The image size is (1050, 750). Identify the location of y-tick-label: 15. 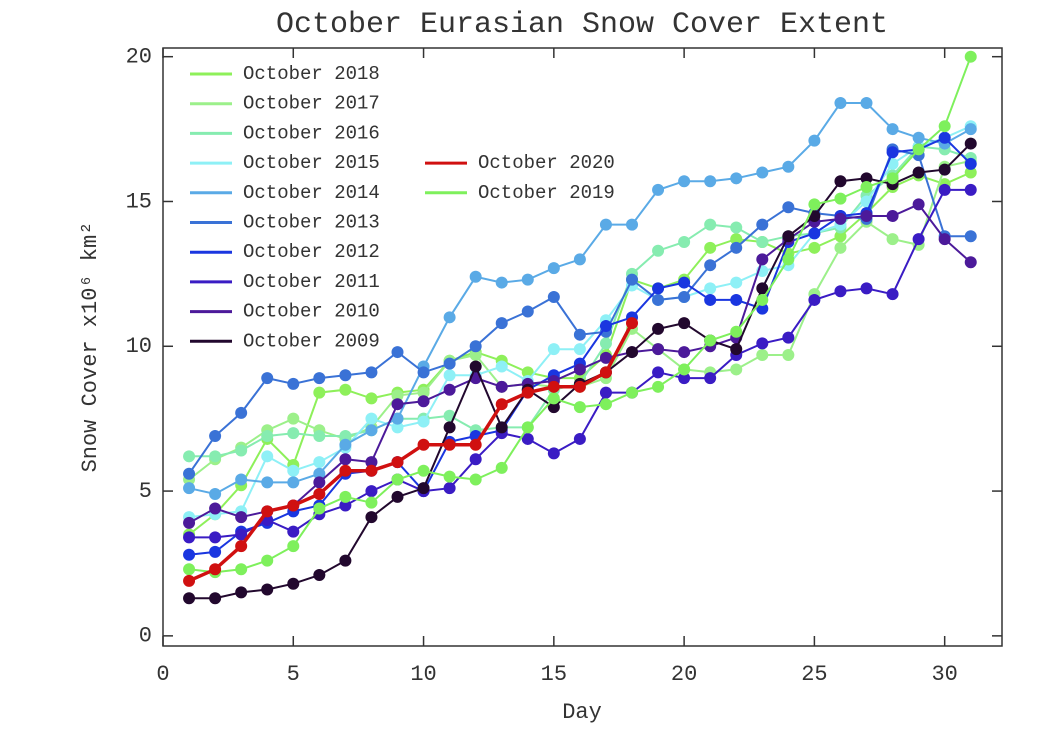
(139, 201).